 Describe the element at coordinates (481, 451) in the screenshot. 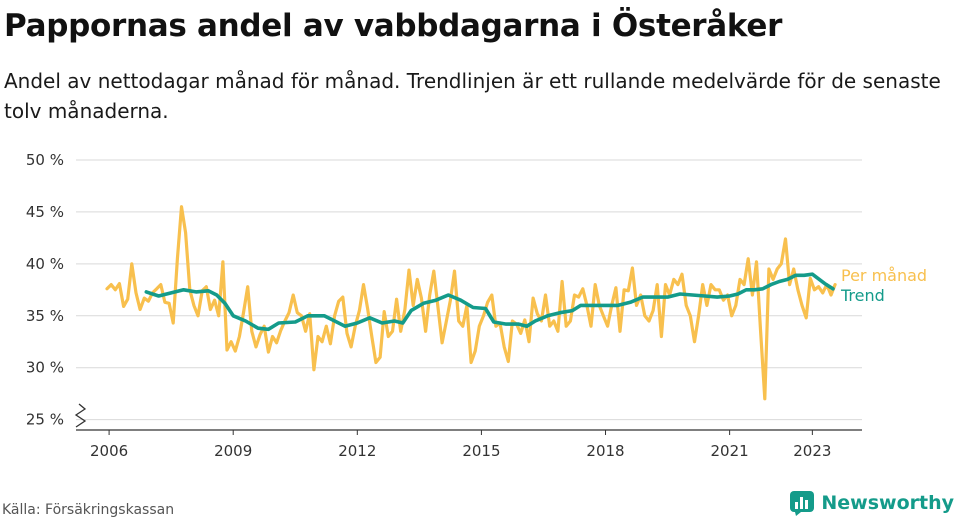

I see `x-tick-label: 2015` at that location.